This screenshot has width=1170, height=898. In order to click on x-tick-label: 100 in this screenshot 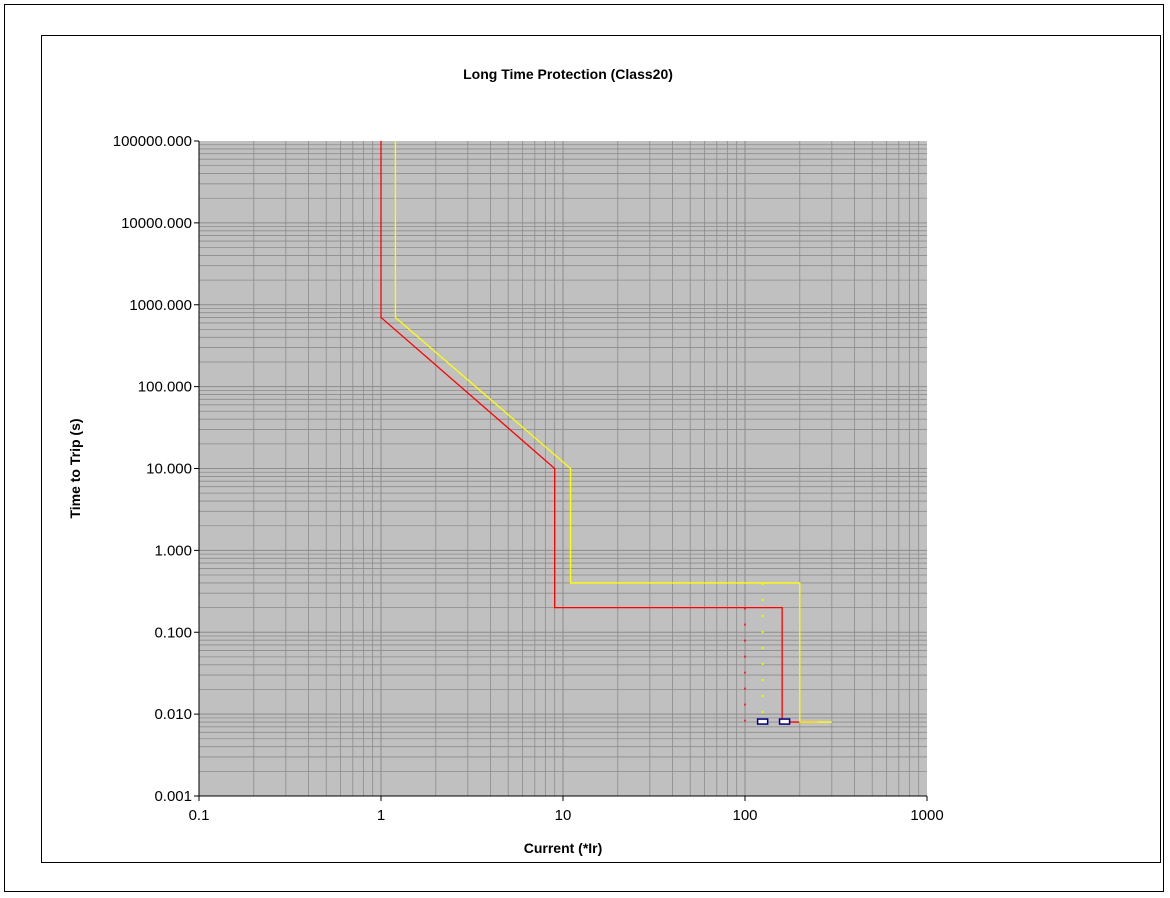, I will do `click(744, 815)`.